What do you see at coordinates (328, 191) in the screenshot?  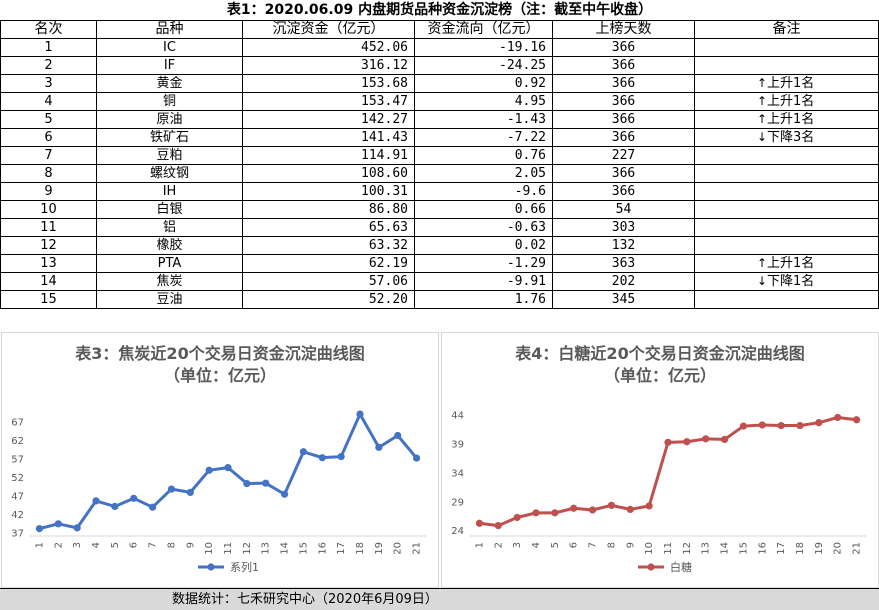 I see `capital-cell: 100.31` at bounding box center [328, 191].